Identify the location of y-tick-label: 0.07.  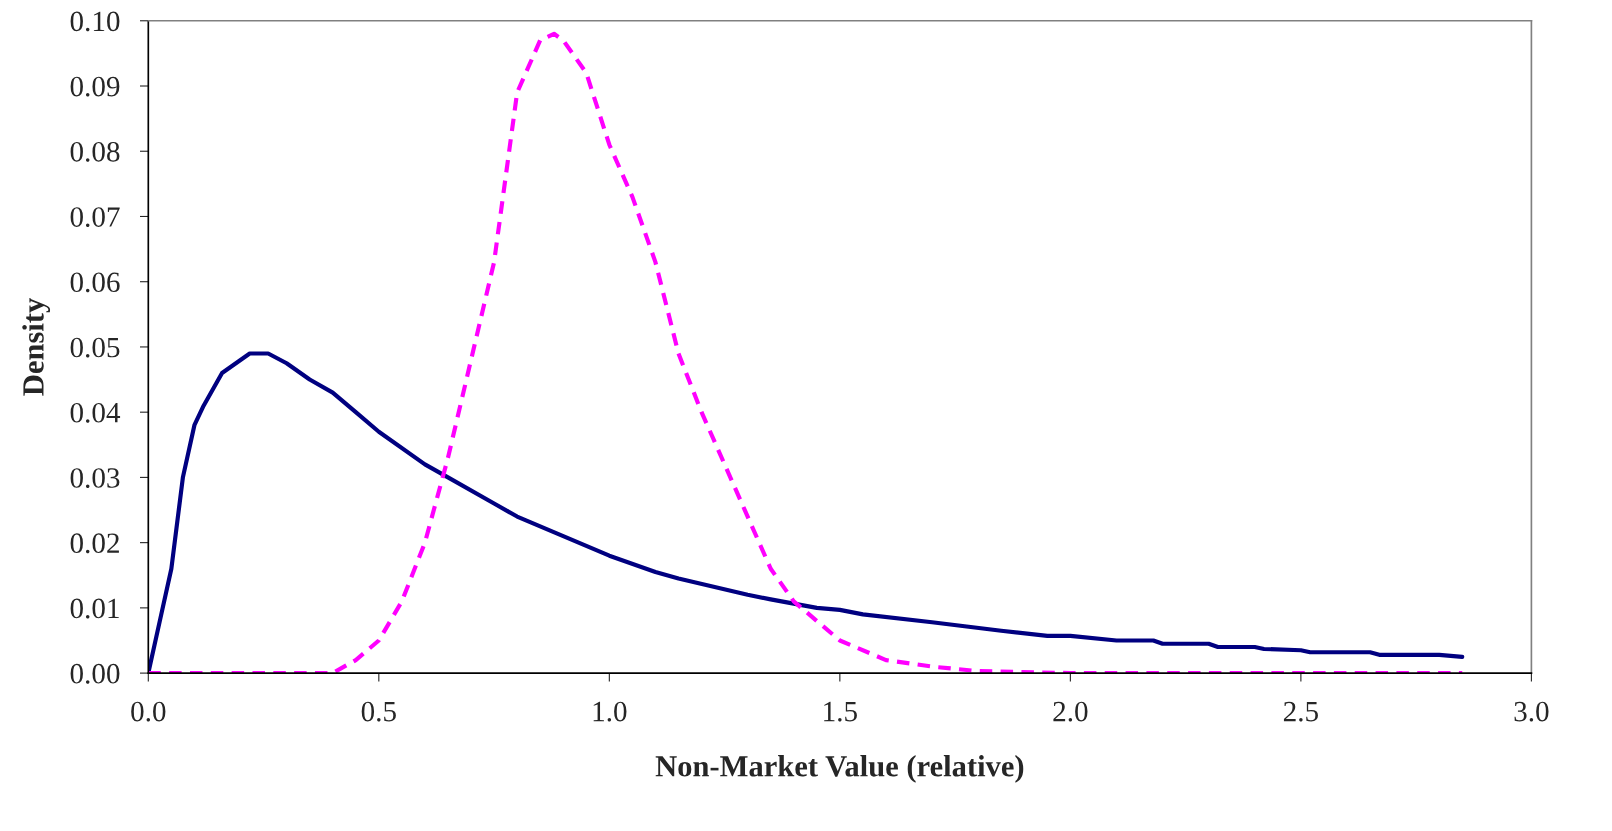
(95, 217).